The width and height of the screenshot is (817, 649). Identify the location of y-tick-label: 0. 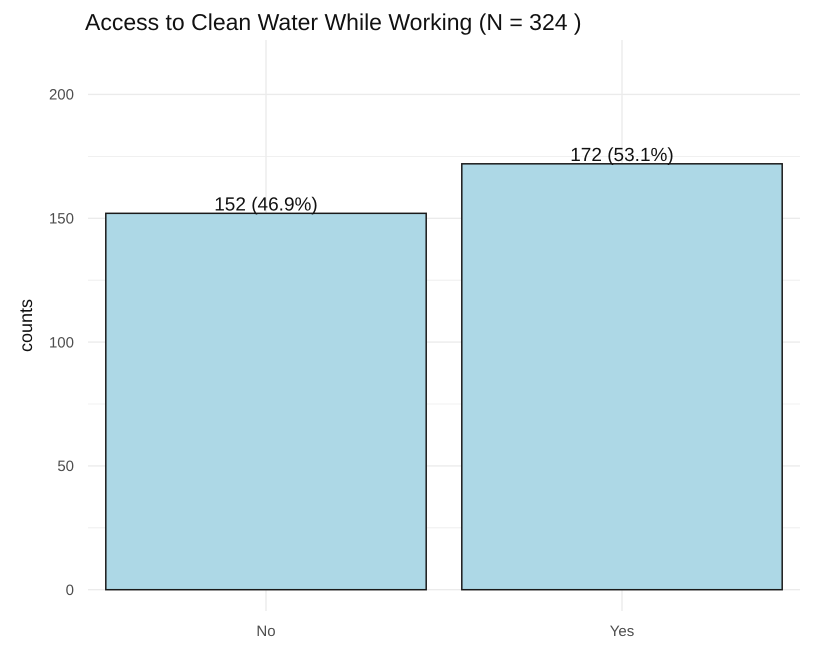
(70, 590).